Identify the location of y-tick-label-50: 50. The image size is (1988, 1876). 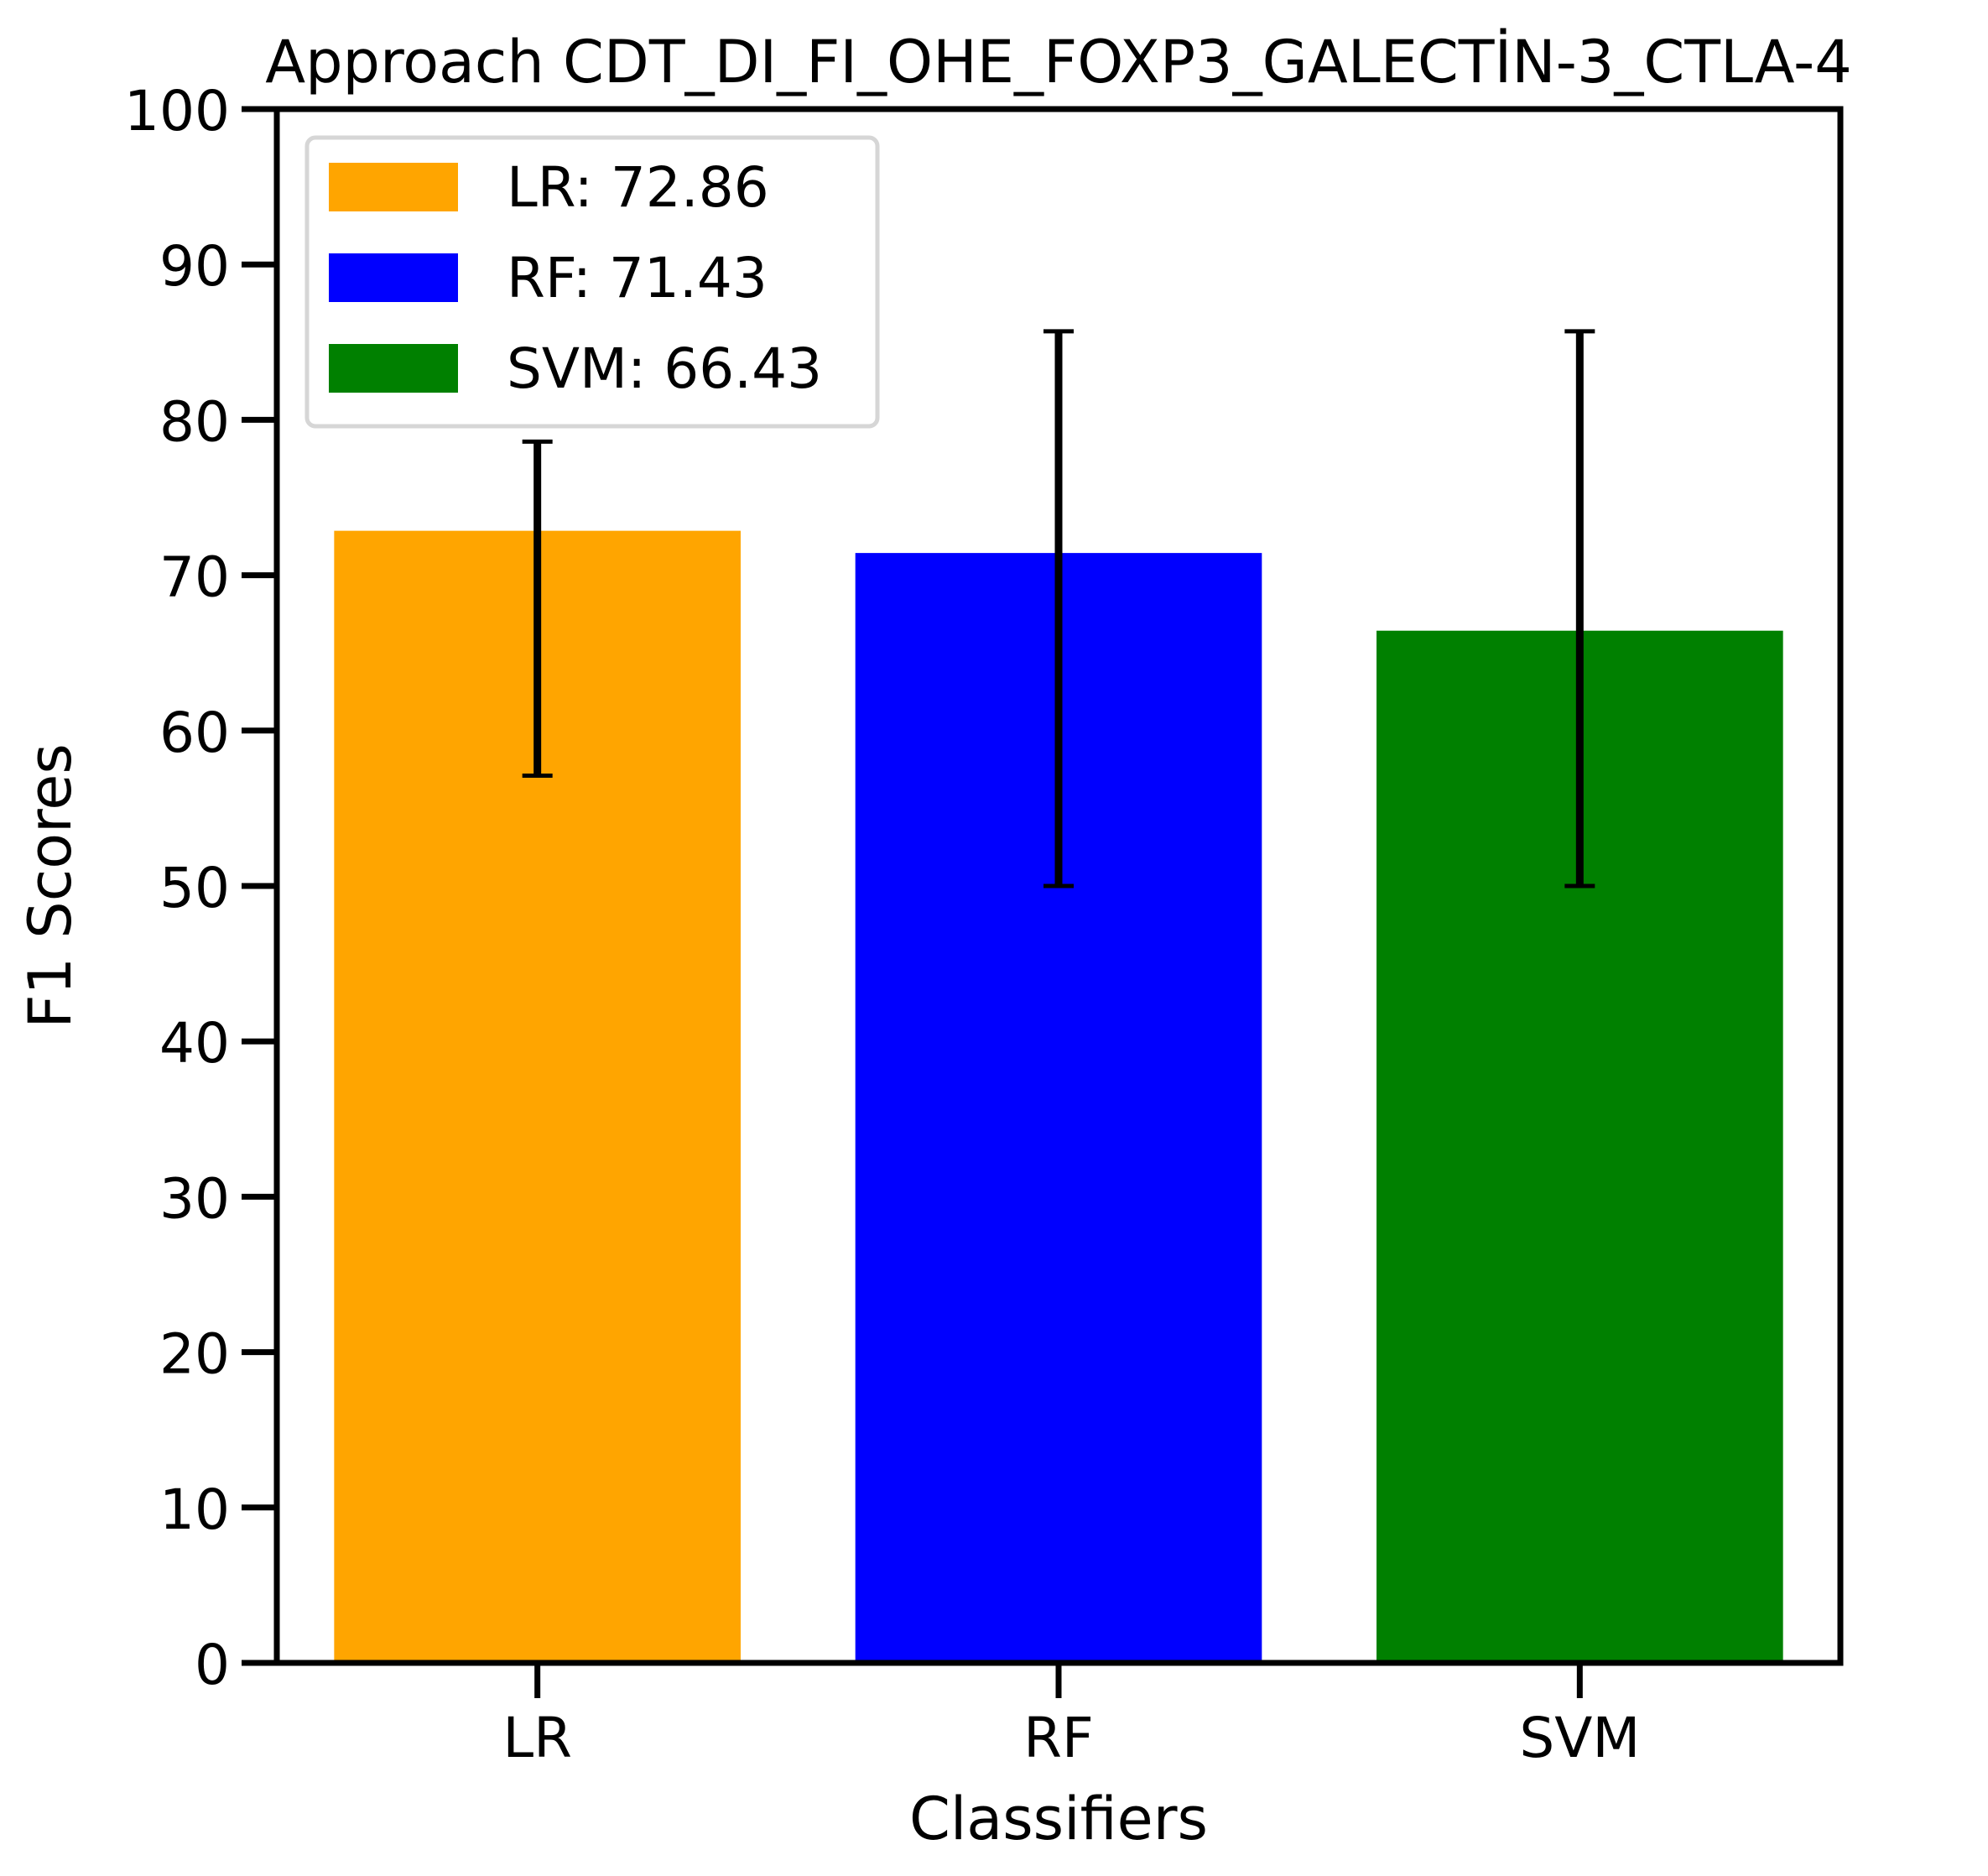
(194, 888).